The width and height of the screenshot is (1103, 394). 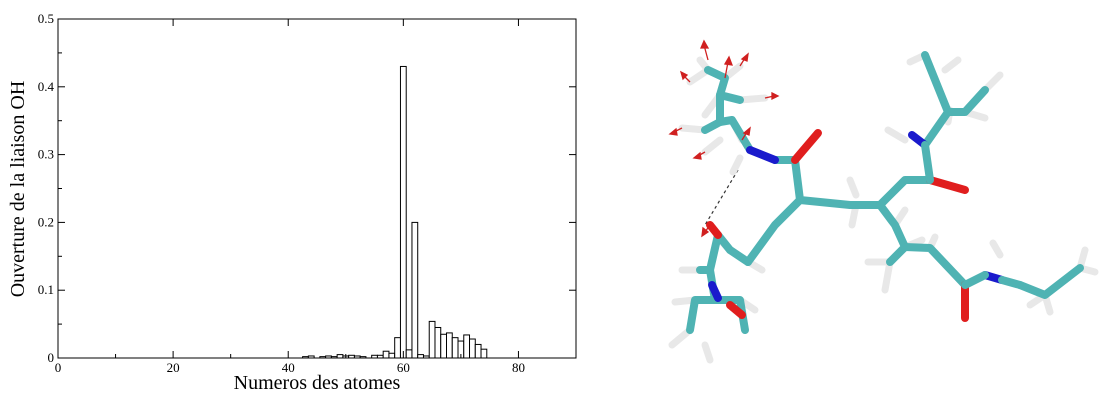 What do you see at coordinates (972, 215) in the screenshot?
I see `amide-bonds` at bounding box center [972, 215].